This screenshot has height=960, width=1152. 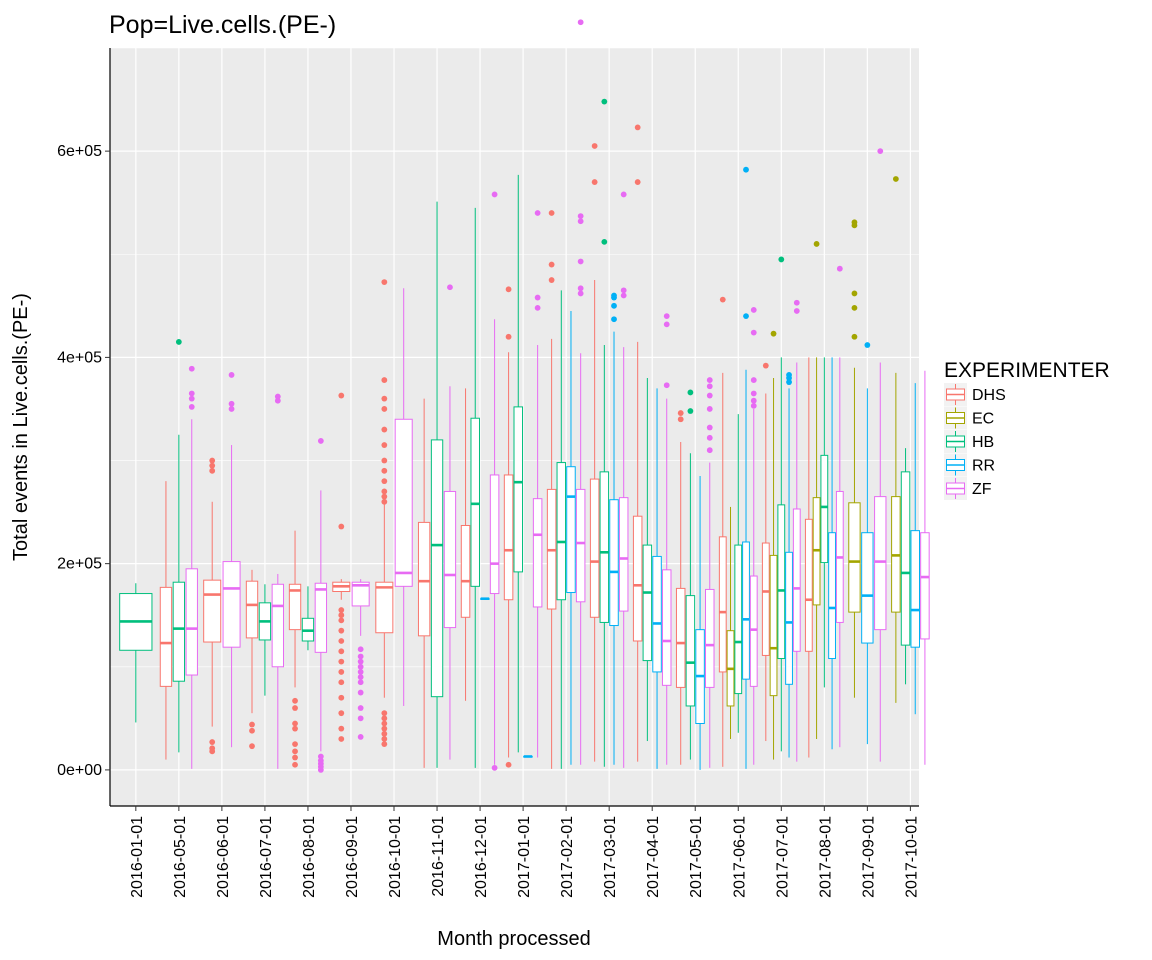 I want to click on box-2017-09-01-RR, so click(x=867, y=543).